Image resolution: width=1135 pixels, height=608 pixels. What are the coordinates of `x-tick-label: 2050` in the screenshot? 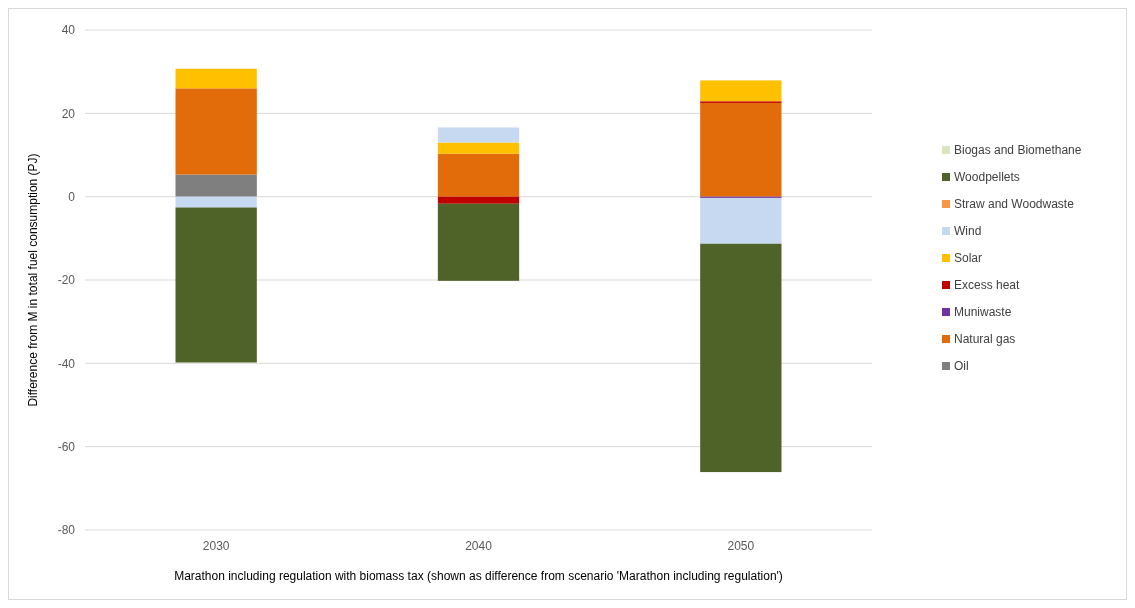 It's located at (741, 546).